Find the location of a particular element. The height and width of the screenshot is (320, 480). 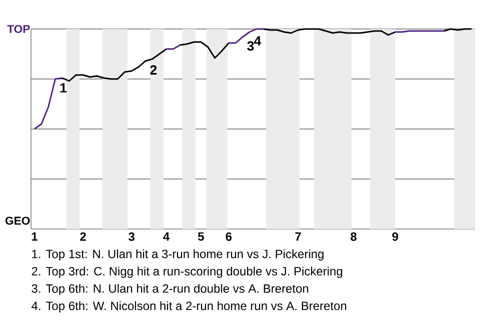

text: 1. Top 1st: N. Ulan hit a 3-run home run vs J. Pickering is located at coordinates (178, 255).